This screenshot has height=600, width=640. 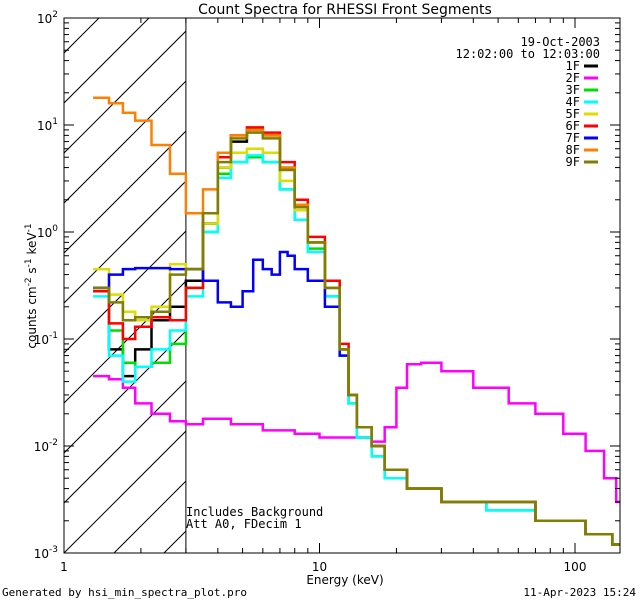 What do you see at coordinates (31, 285) in the screenshot?
I see `y-axis-label: counts cm-2 s-1 keV-1` at bounding box center [31, 285].